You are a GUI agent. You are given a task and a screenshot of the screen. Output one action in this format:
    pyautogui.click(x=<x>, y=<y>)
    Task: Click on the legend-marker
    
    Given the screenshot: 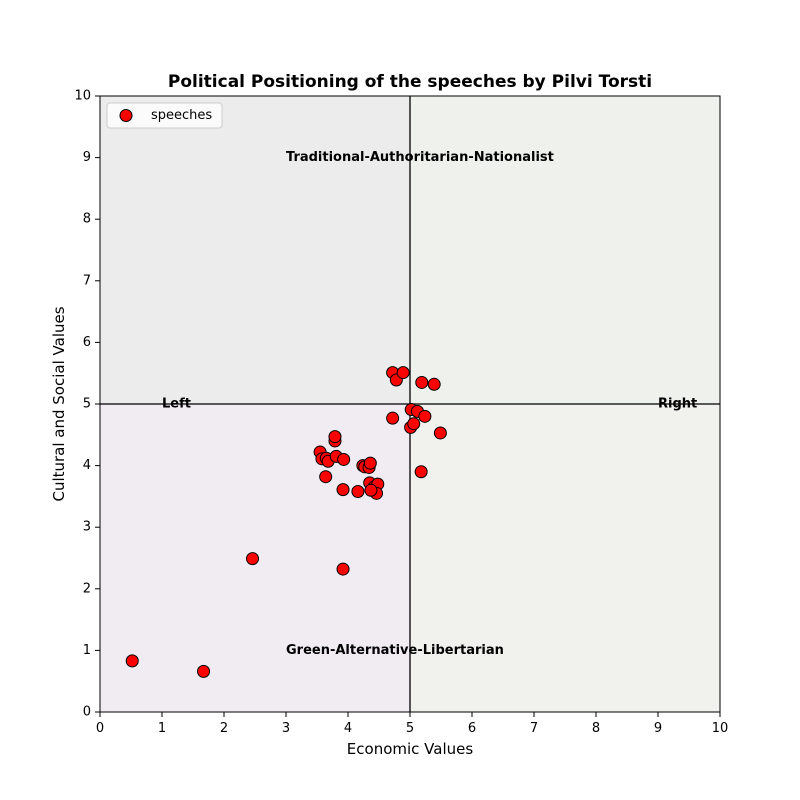 What is the action you would take?
    pyautogui.click(x=126, y=115)
    